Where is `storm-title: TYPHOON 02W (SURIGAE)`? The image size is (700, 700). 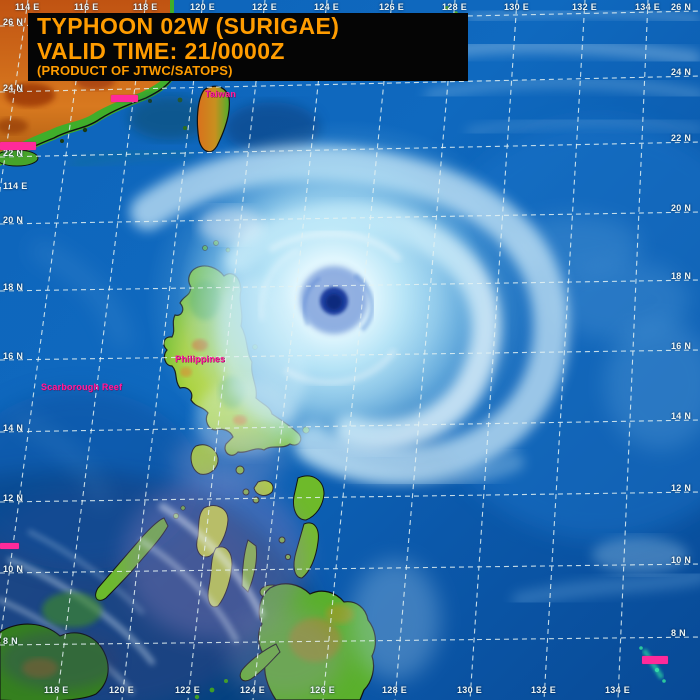
storm-title: TYPHOON 02W (SURIGAE) is located at coordinates (188, 26).